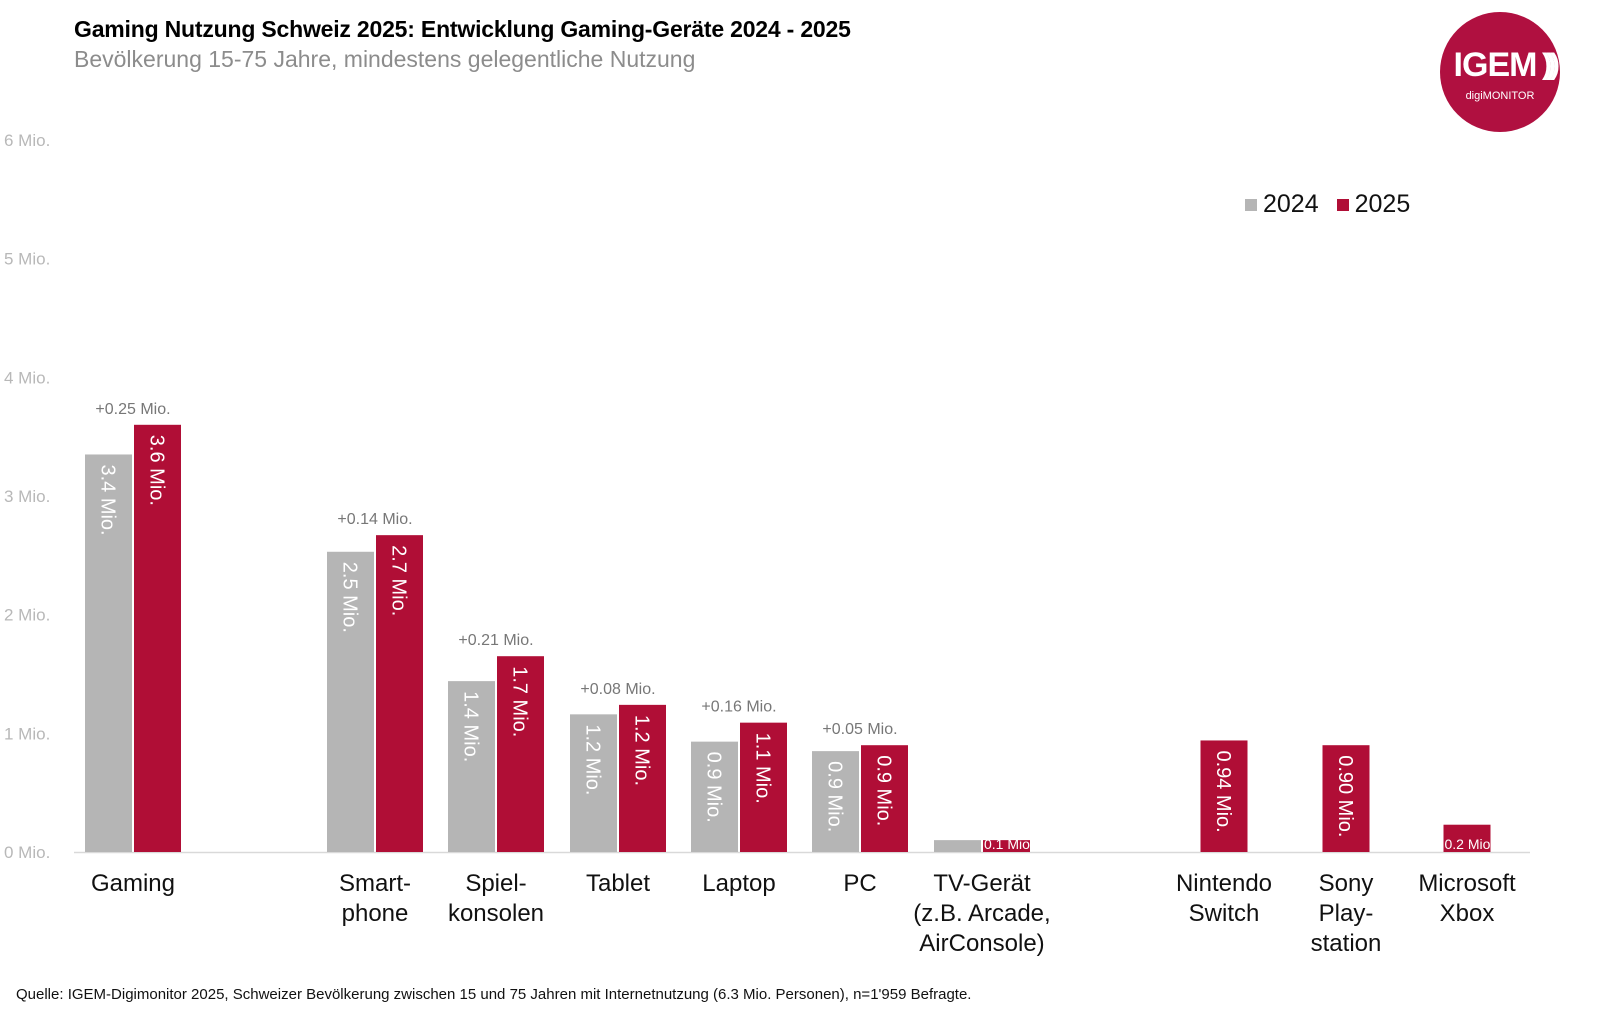 The image size is (1600, 1035). What do you see at coordinates (859, 729) in the screenshot?
I see `delta-annotation: +0.05 Mio.` at bounding box center [859, 729].